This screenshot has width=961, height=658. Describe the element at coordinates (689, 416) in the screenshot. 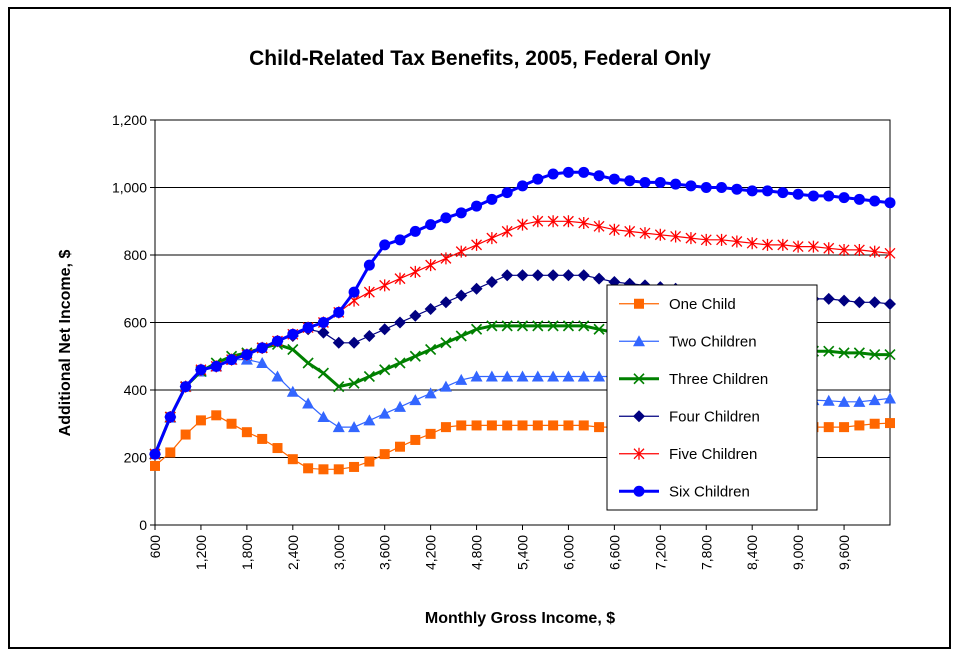

I see `legend-item: Four Children` at that location.